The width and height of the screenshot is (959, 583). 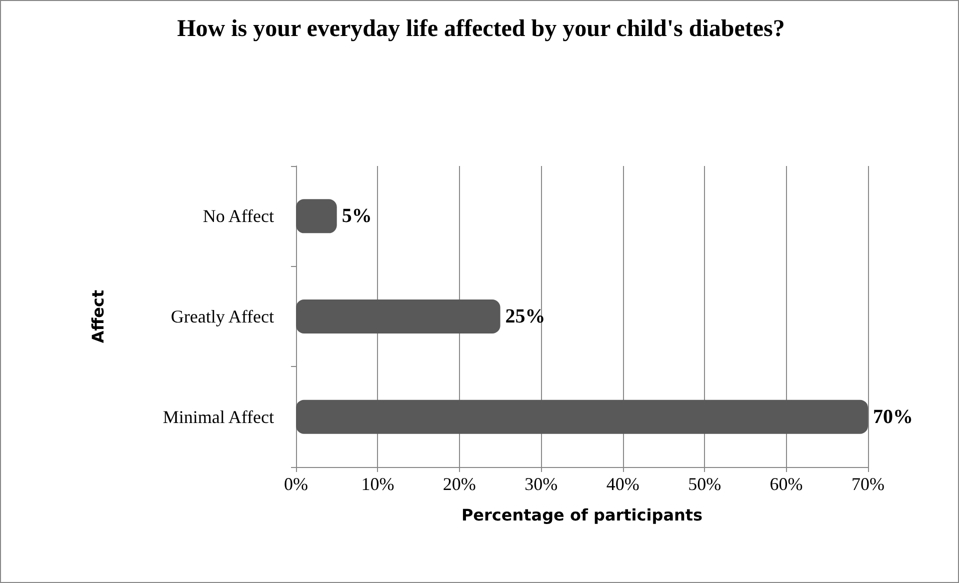 I want to click on y-tick-label: Minimal Affect, so click(x=218, y=416).